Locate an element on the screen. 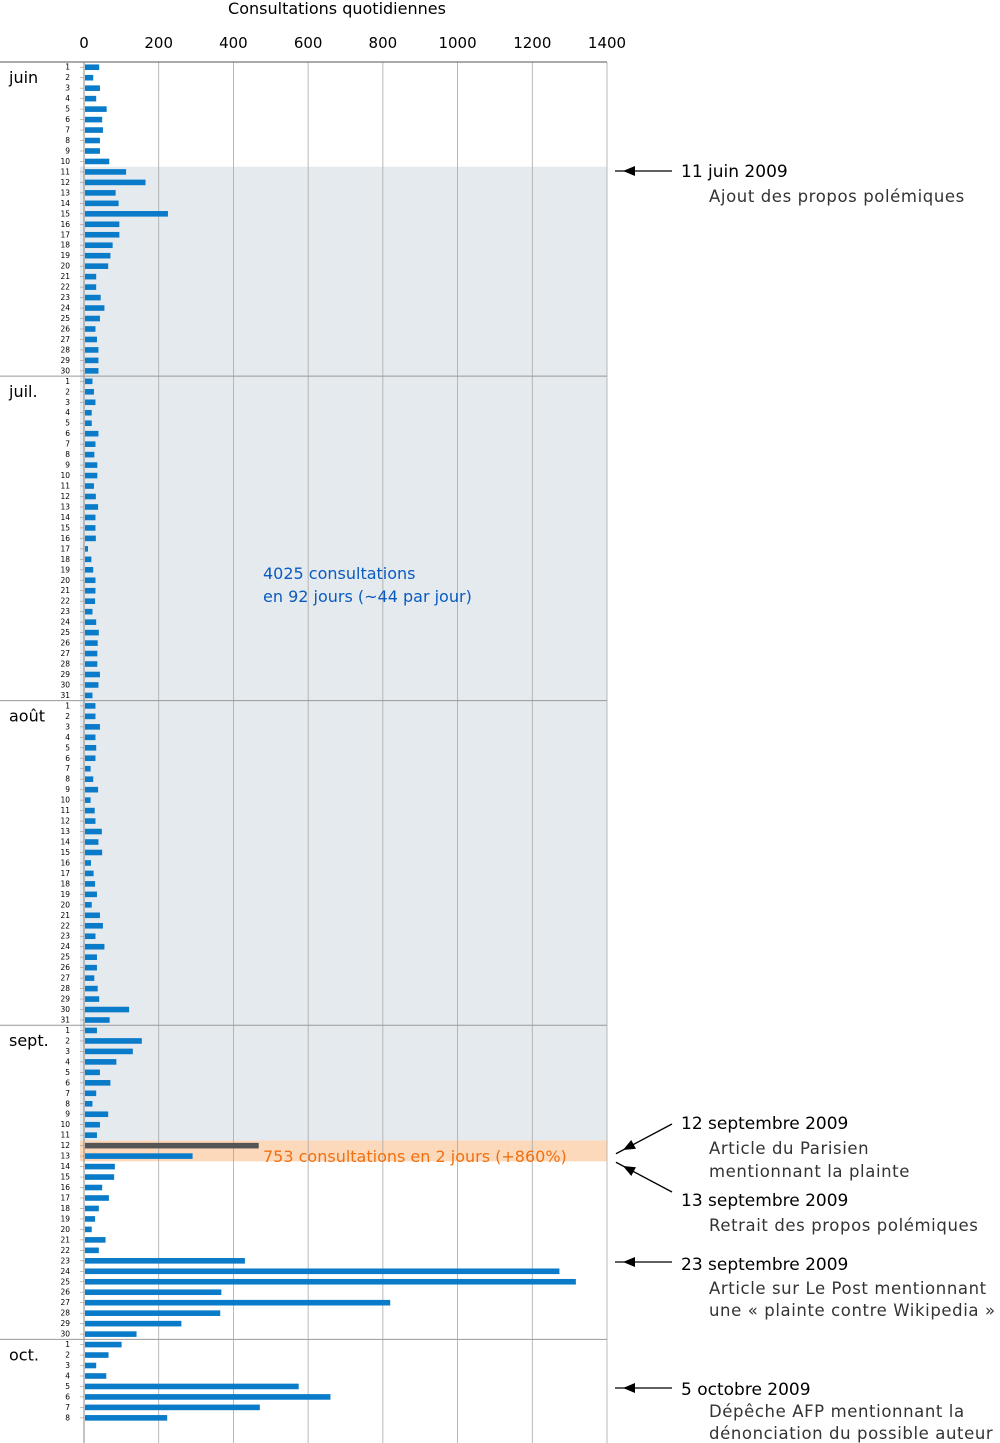 This screenshot has width=1000, height=1443. bar-août-13 is located at coordinates (93, 831).